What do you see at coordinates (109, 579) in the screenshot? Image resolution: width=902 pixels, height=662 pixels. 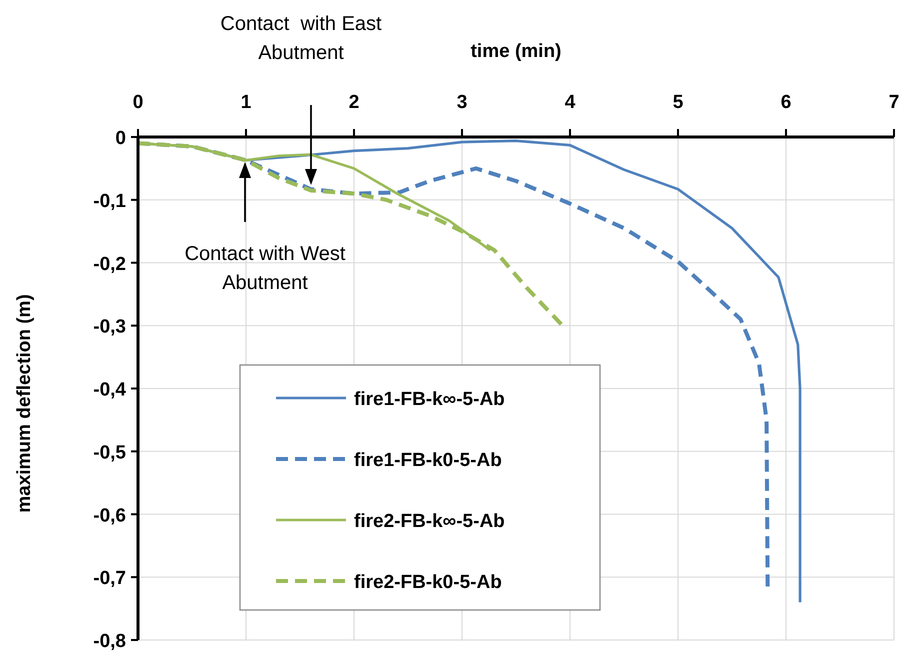 I see `y-tick-label: -0,7` at bounding box center [109, 579].